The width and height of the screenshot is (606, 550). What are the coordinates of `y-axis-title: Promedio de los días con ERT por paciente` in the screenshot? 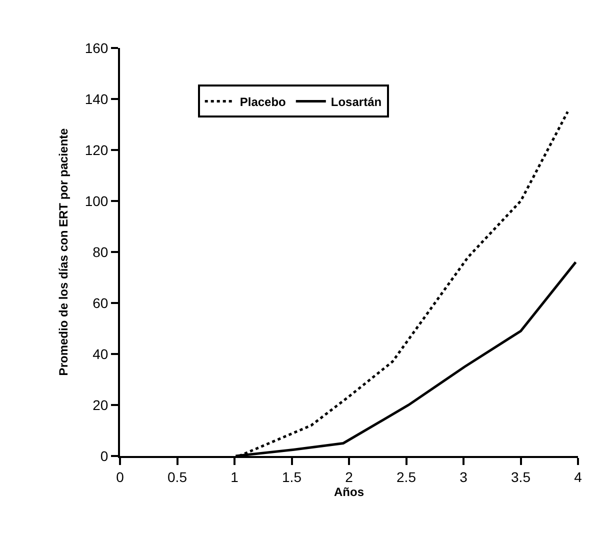 It's located at (63, 252).